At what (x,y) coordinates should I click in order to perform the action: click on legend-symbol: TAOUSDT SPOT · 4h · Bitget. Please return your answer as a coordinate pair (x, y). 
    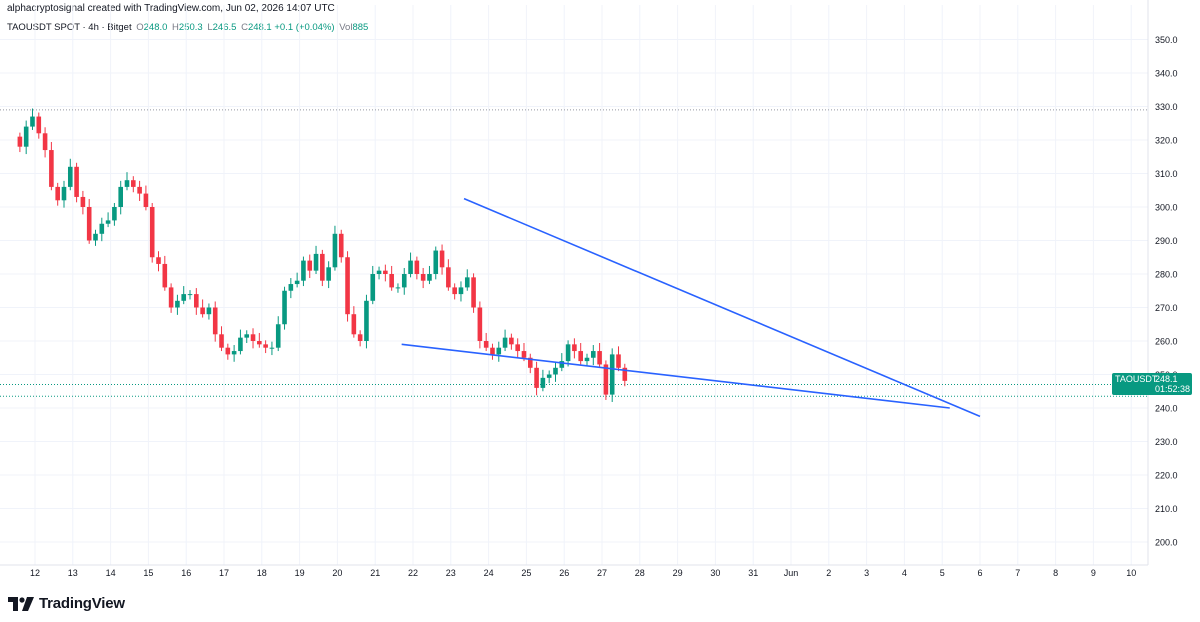
    Looking at the image, I should click on (69, 27).